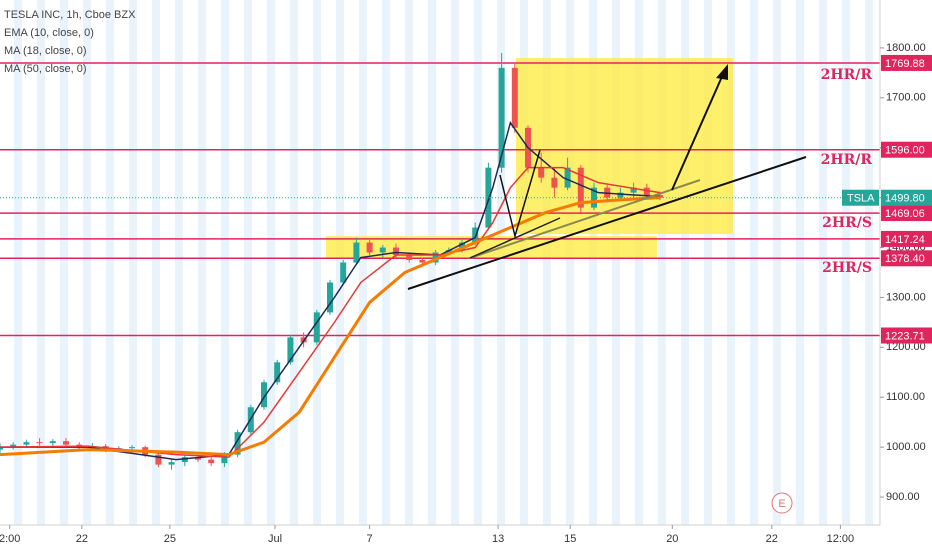 This screenshot has width=932, height=550. What do you see at coordinates (906, 98) in the screenshot?
I see `y-tick-label: 1700.00` at bounding box center [906, 98].